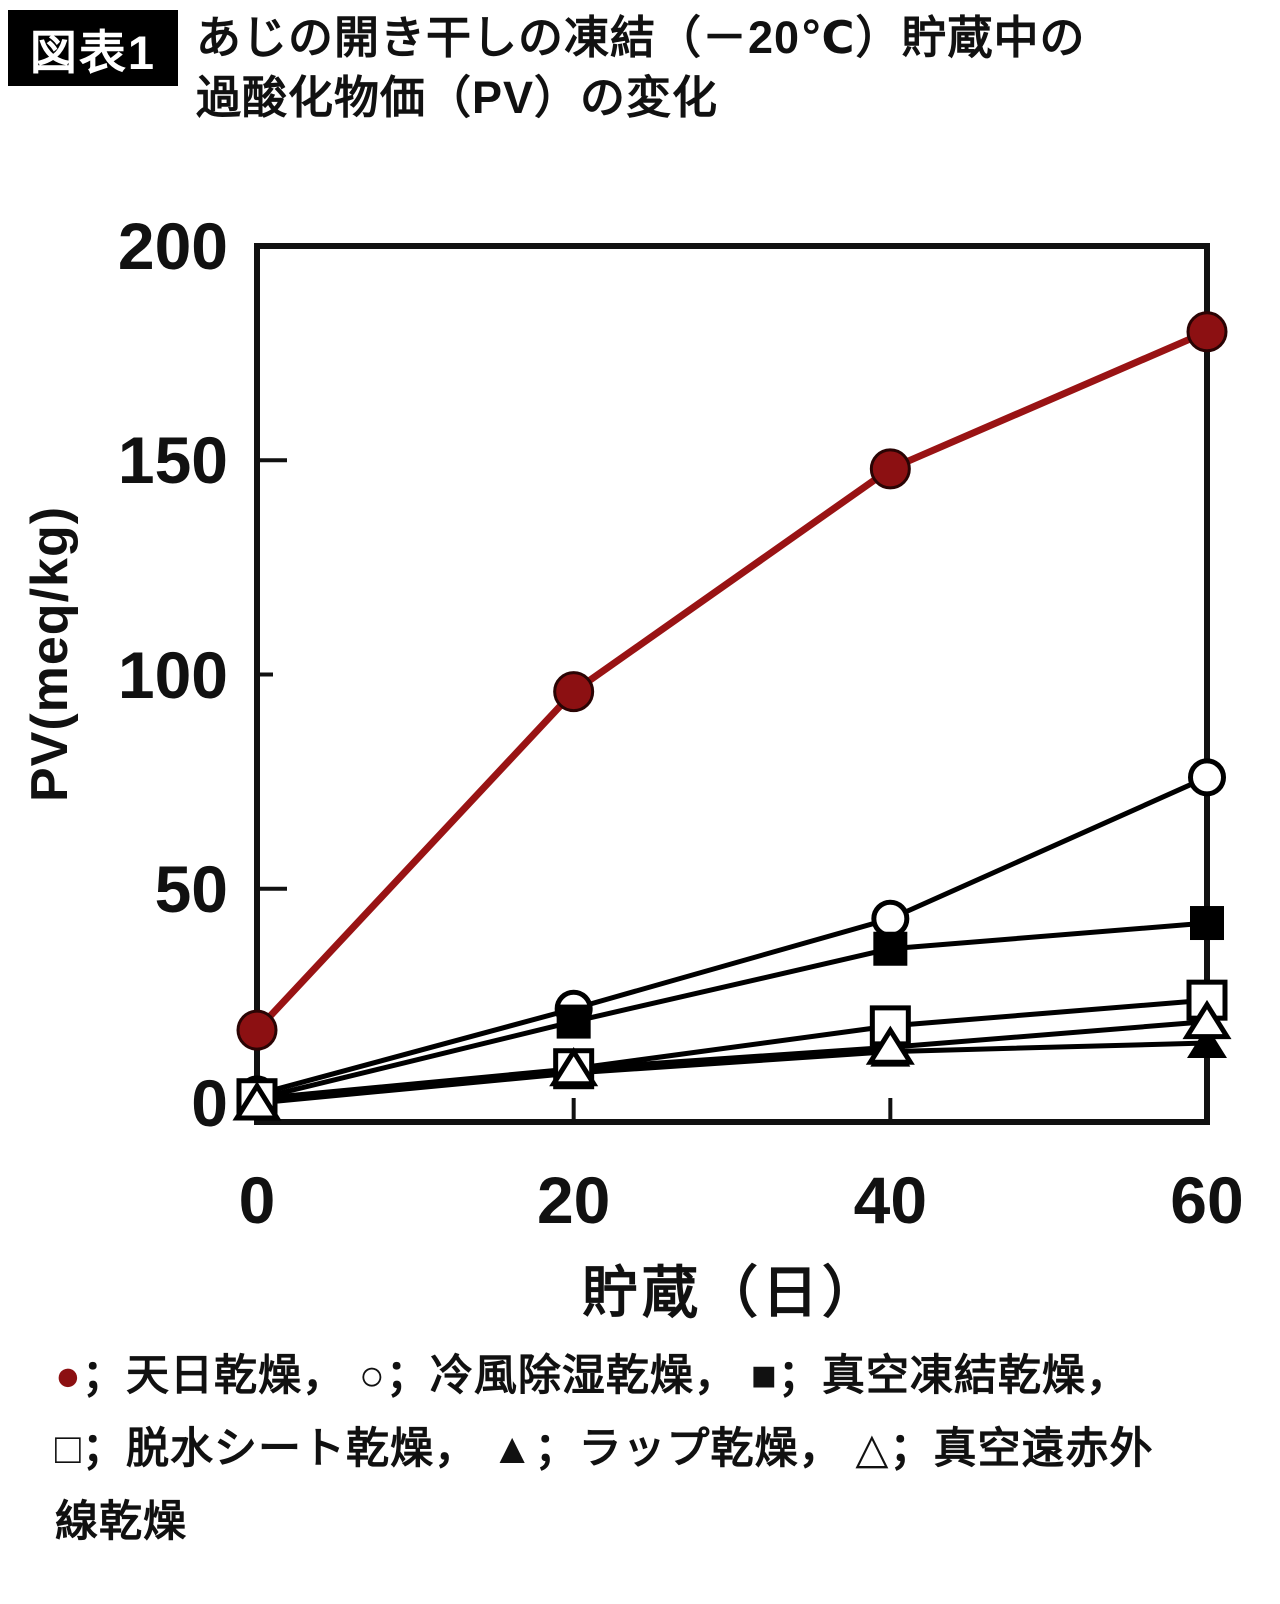 The image size is (1280, 1604). Describe the element at coordinates (641, 37) in the screenshot. I see `figure-title-line1: あじの開き干しの凍結（－20℃）貯蔵中の` at that location.